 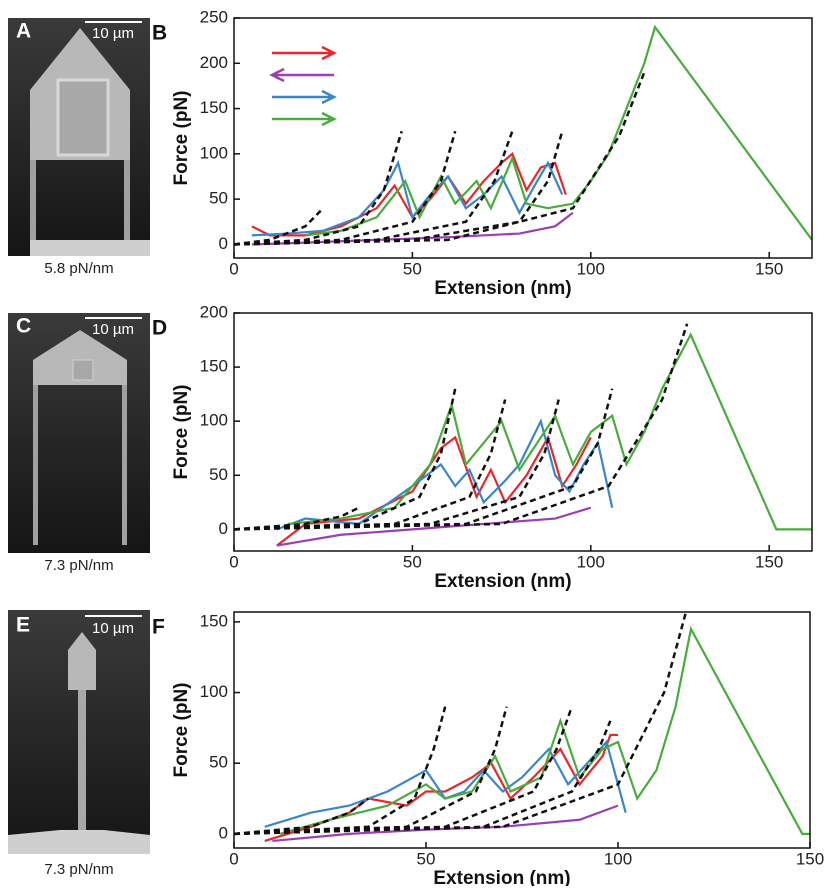 I want to click on image-e: 10 µm E, so click(x=79, y=732).